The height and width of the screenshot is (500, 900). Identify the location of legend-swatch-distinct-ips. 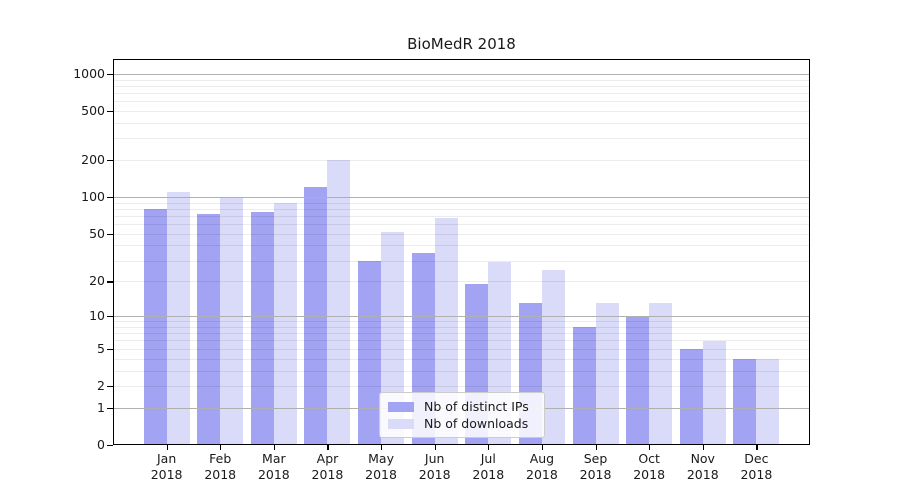
(401, 406).